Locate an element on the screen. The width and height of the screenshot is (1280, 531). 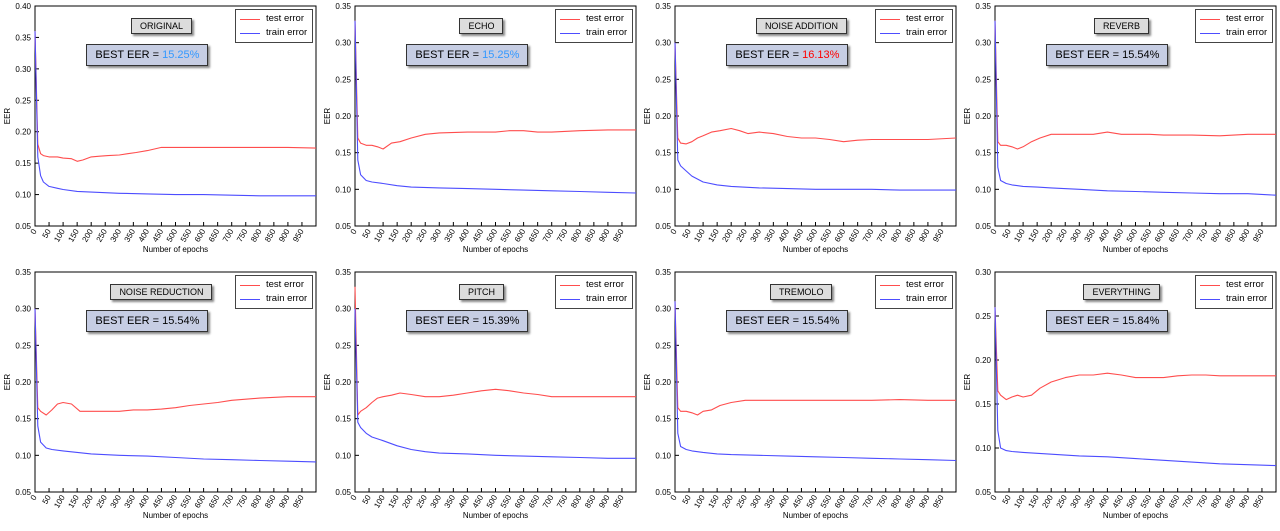
x-tick-label: 550 is located at coordinates (826, 501).